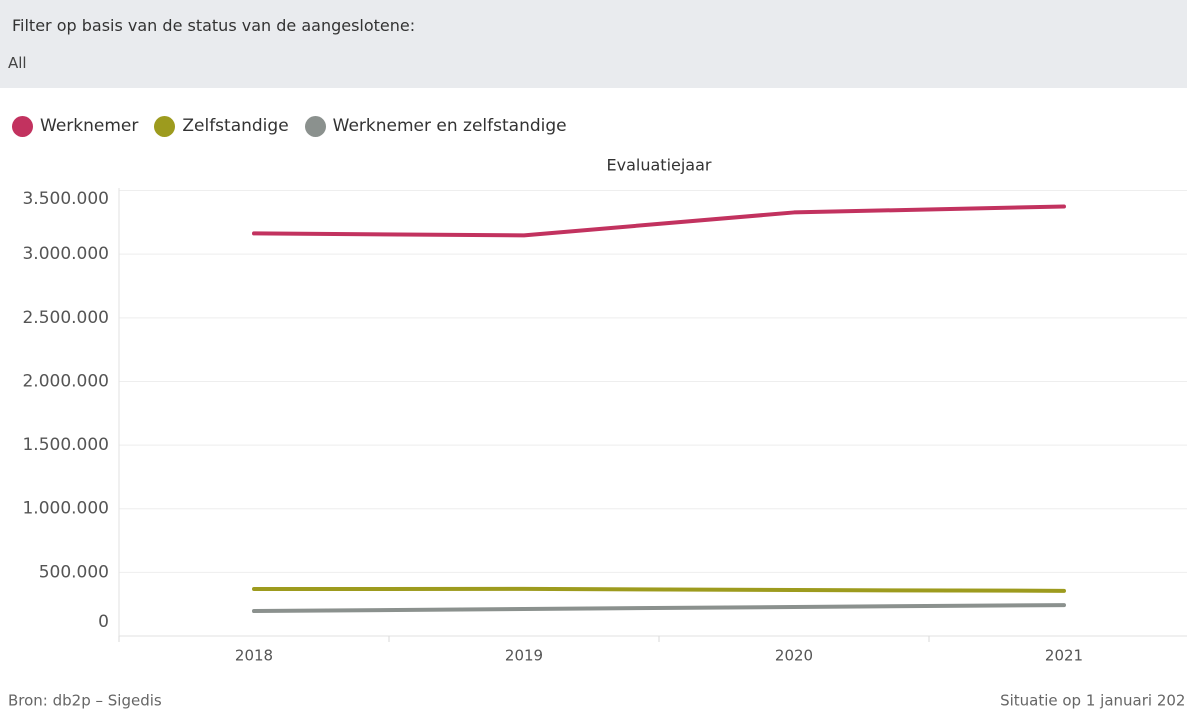 This screenshot has width=1187, height=711. Describe the element at coordinates (74, 572) in the screenshot. I see `y-tick-label: 500.000` at that location.